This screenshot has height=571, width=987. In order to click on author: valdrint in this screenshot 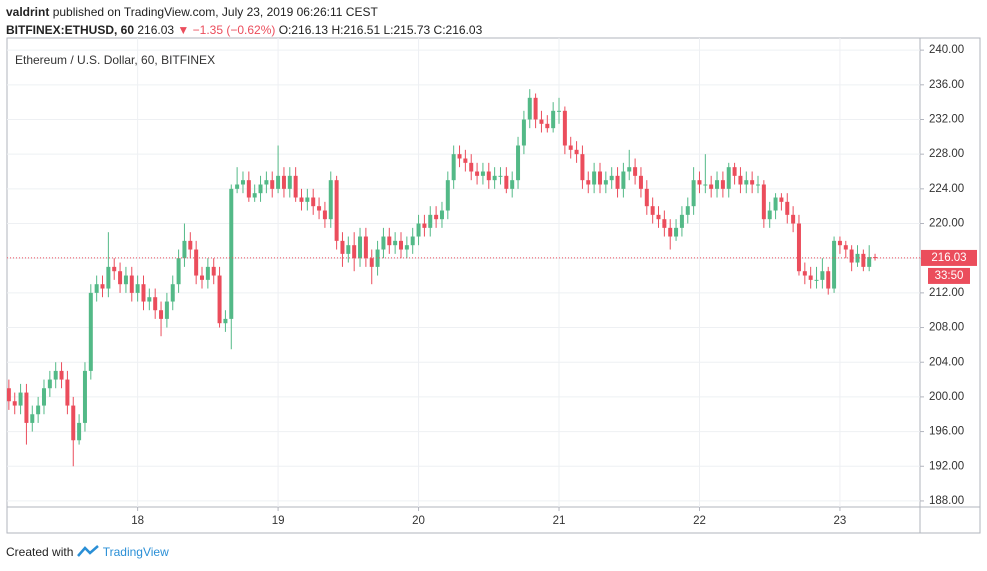, I will do `click(28, 12)`.